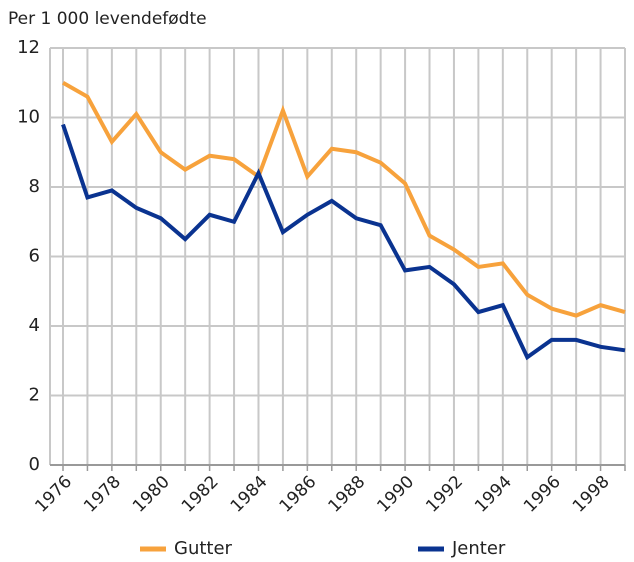  I want to click on y-tick-label: 10, so click(28, 117).